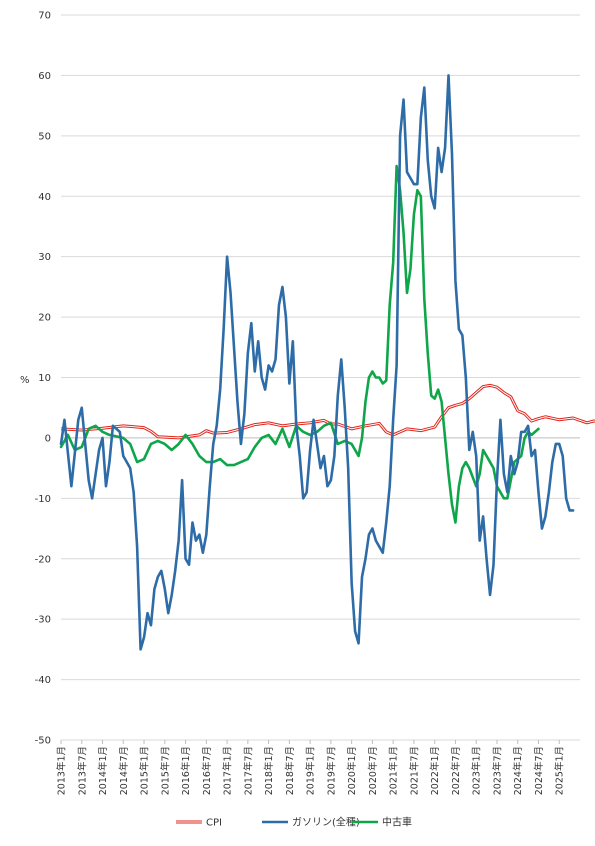  What do you see at coordinates (43, 741) in the screenshot?
I see `y-tick-label: -50` at bounding box center [43, 741].